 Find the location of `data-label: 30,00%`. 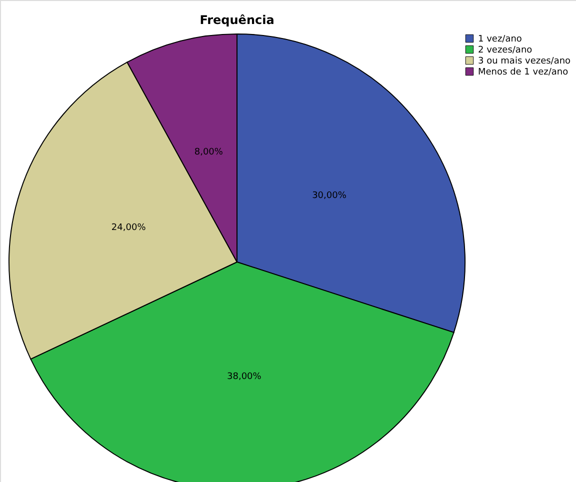

data-label: 30,00% is located at coordinates (329, 195).